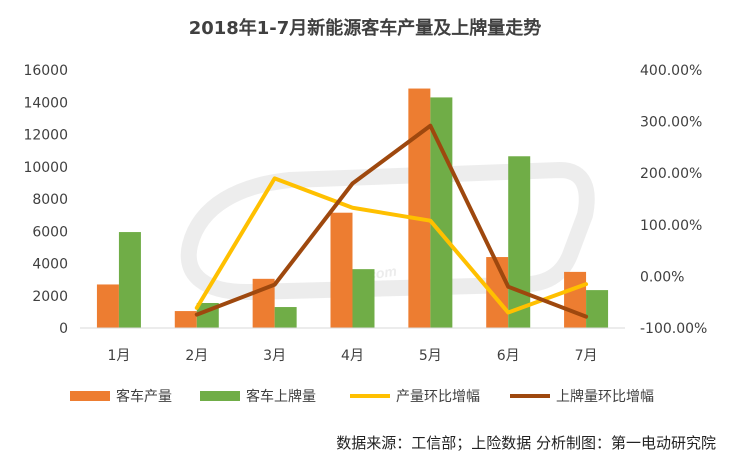 The height and width of the screenshot is (457, 730). Describe the element at coordinates (526, 443) in the screenshot. I see `source-note: 数据来源：工信部；上险数据 分析制图：第一电动研究院` at that location.